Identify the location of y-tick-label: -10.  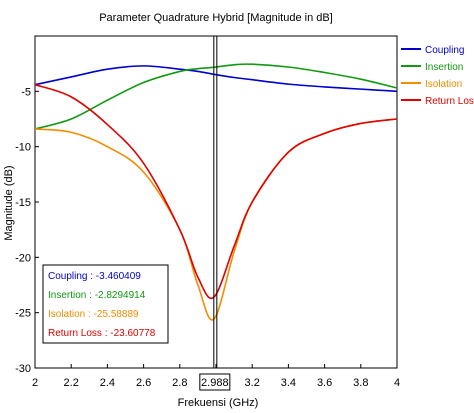
(23, 148).